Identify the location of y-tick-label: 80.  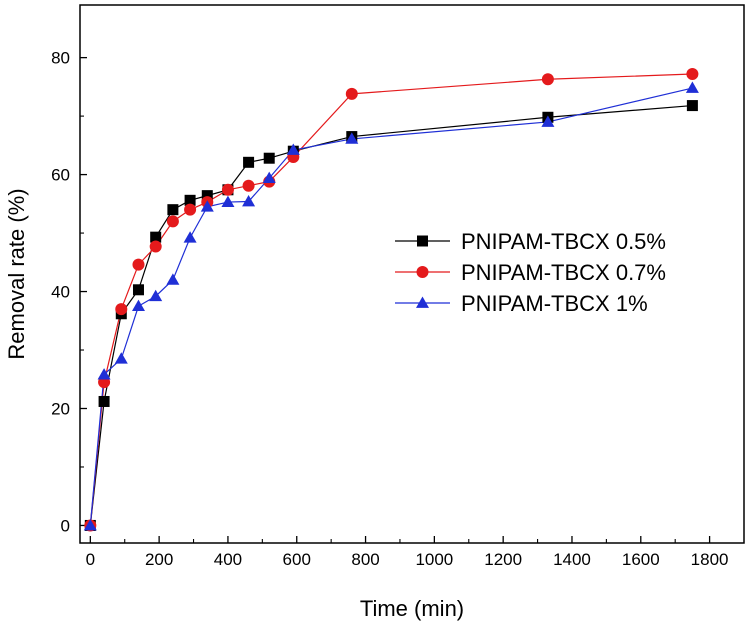
(60, 58).